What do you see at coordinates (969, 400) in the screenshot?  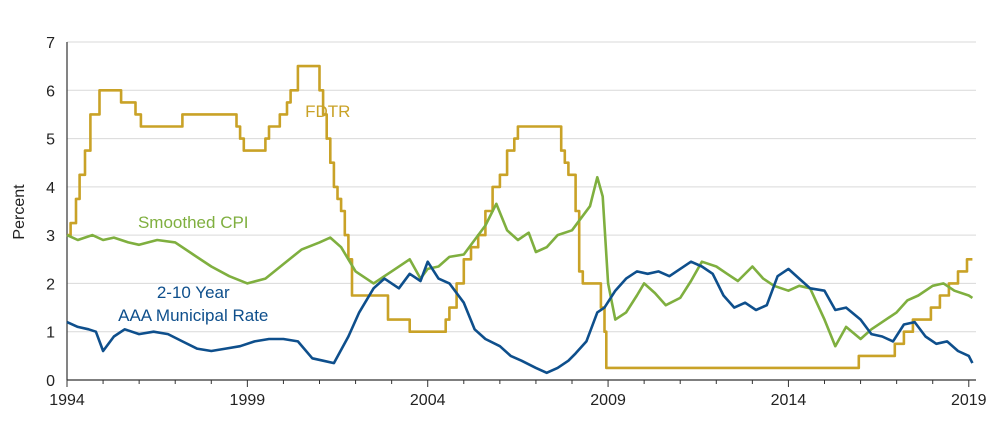 I see `x-tick-label: 2019` at bounding box center [969, 400].